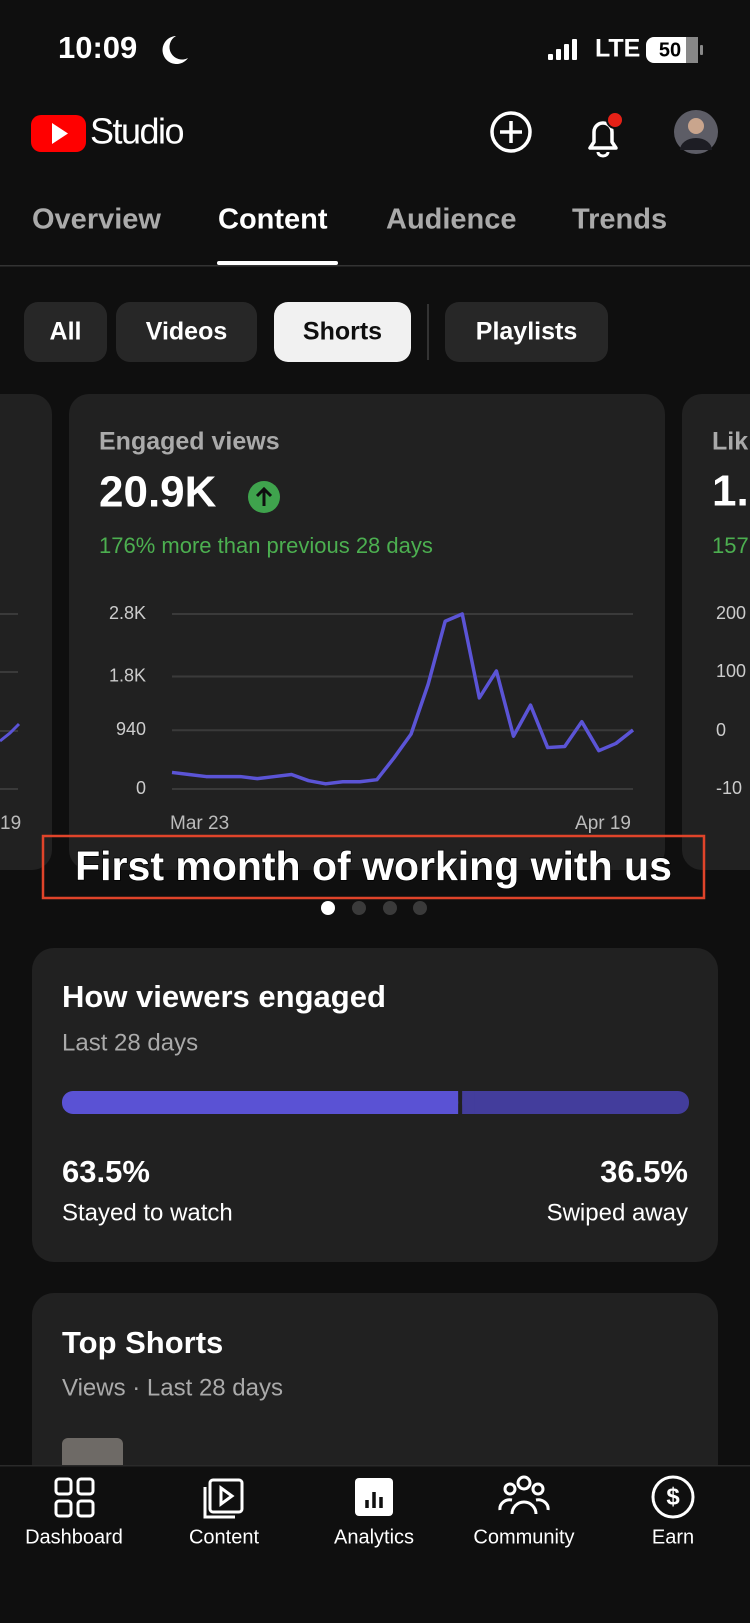  I want to click on side-y-label: 100, so click(731, 671).